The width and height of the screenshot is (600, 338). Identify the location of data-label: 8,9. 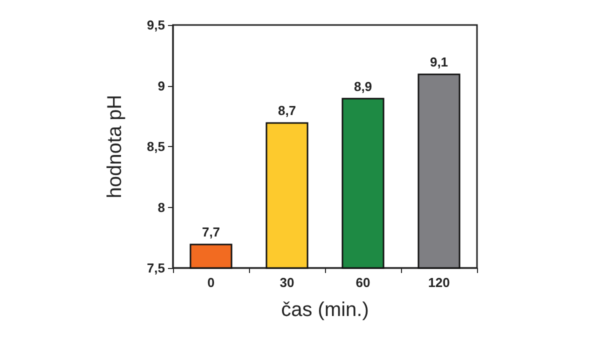
(363, 86).